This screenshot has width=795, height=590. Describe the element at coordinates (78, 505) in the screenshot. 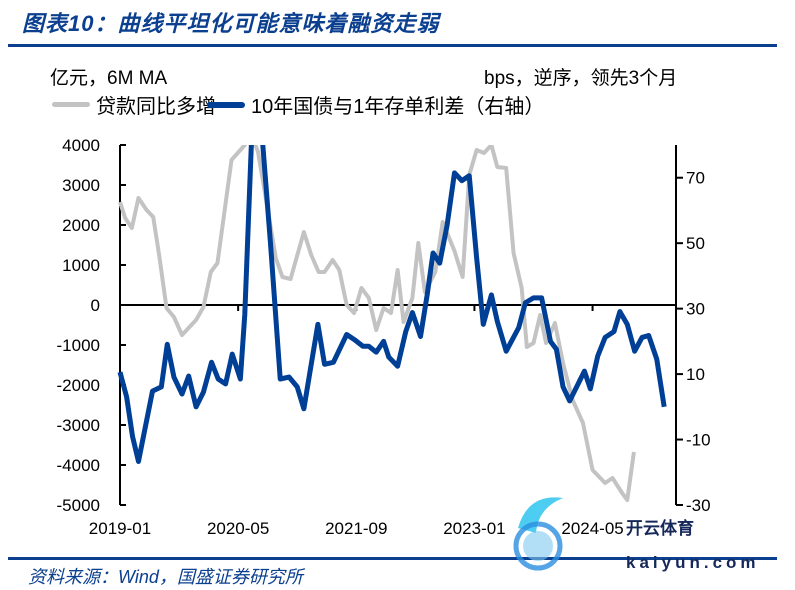

I see `left-tick-label: -5000` at that location.